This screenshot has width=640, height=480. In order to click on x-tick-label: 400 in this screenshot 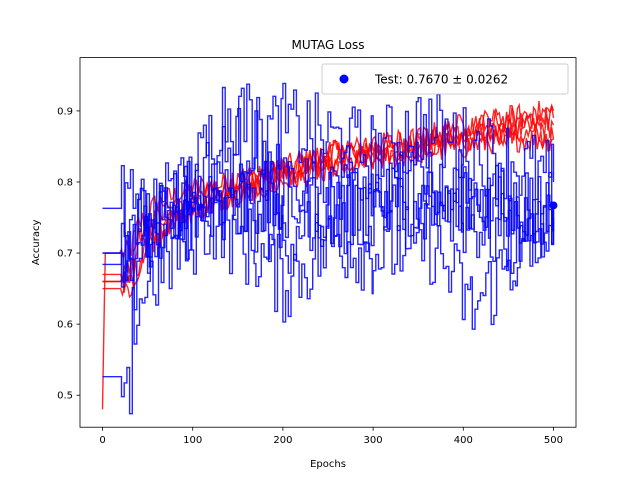, I will do `click(463, 440)`.